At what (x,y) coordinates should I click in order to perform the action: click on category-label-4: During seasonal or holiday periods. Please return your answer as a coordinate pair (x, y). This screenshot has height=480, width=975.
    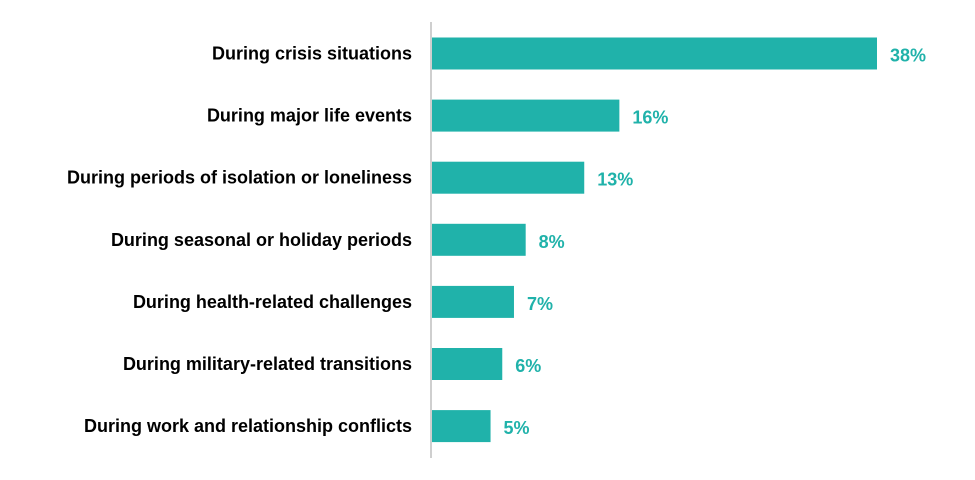
    Looking at the image, I should click on (261, 240).